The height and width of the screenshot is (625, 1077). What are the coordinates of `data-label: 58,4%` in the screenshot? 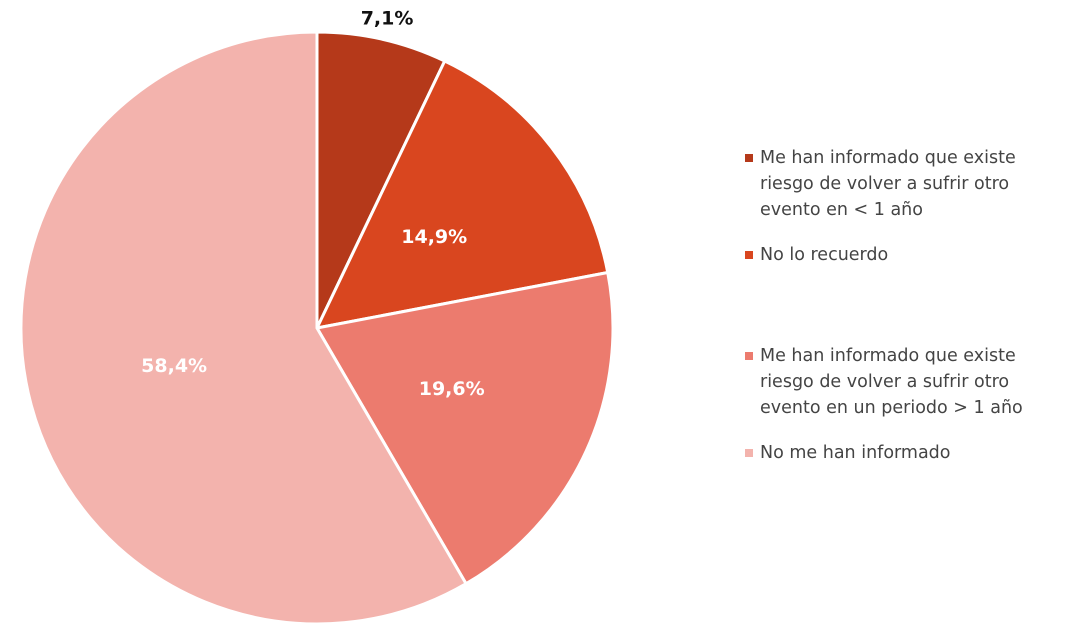 It's located at (174, 366).